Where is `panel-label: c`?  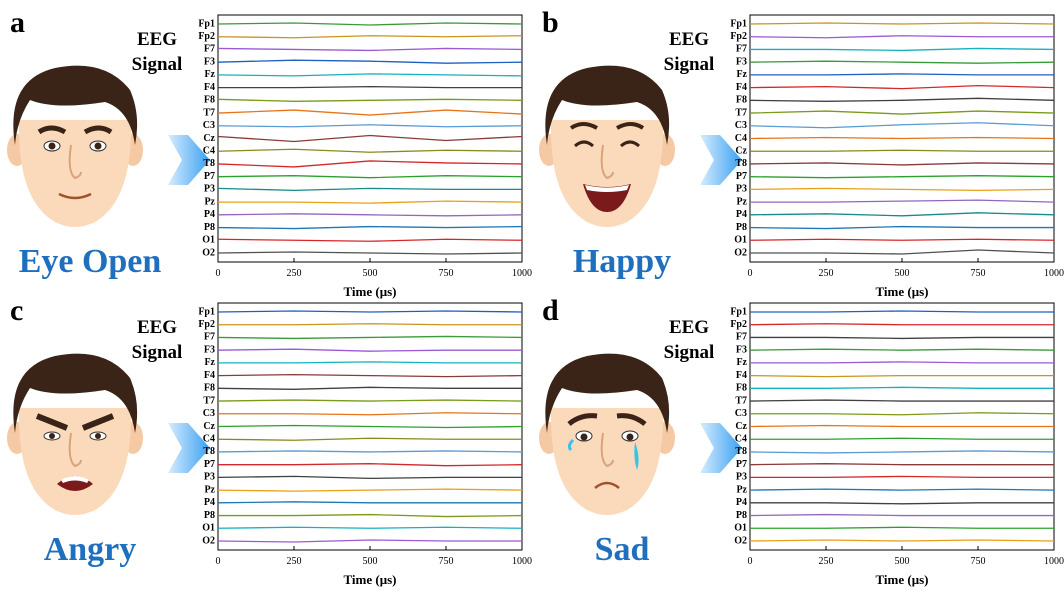 panel-label: c is located at coordinates (16, 310).